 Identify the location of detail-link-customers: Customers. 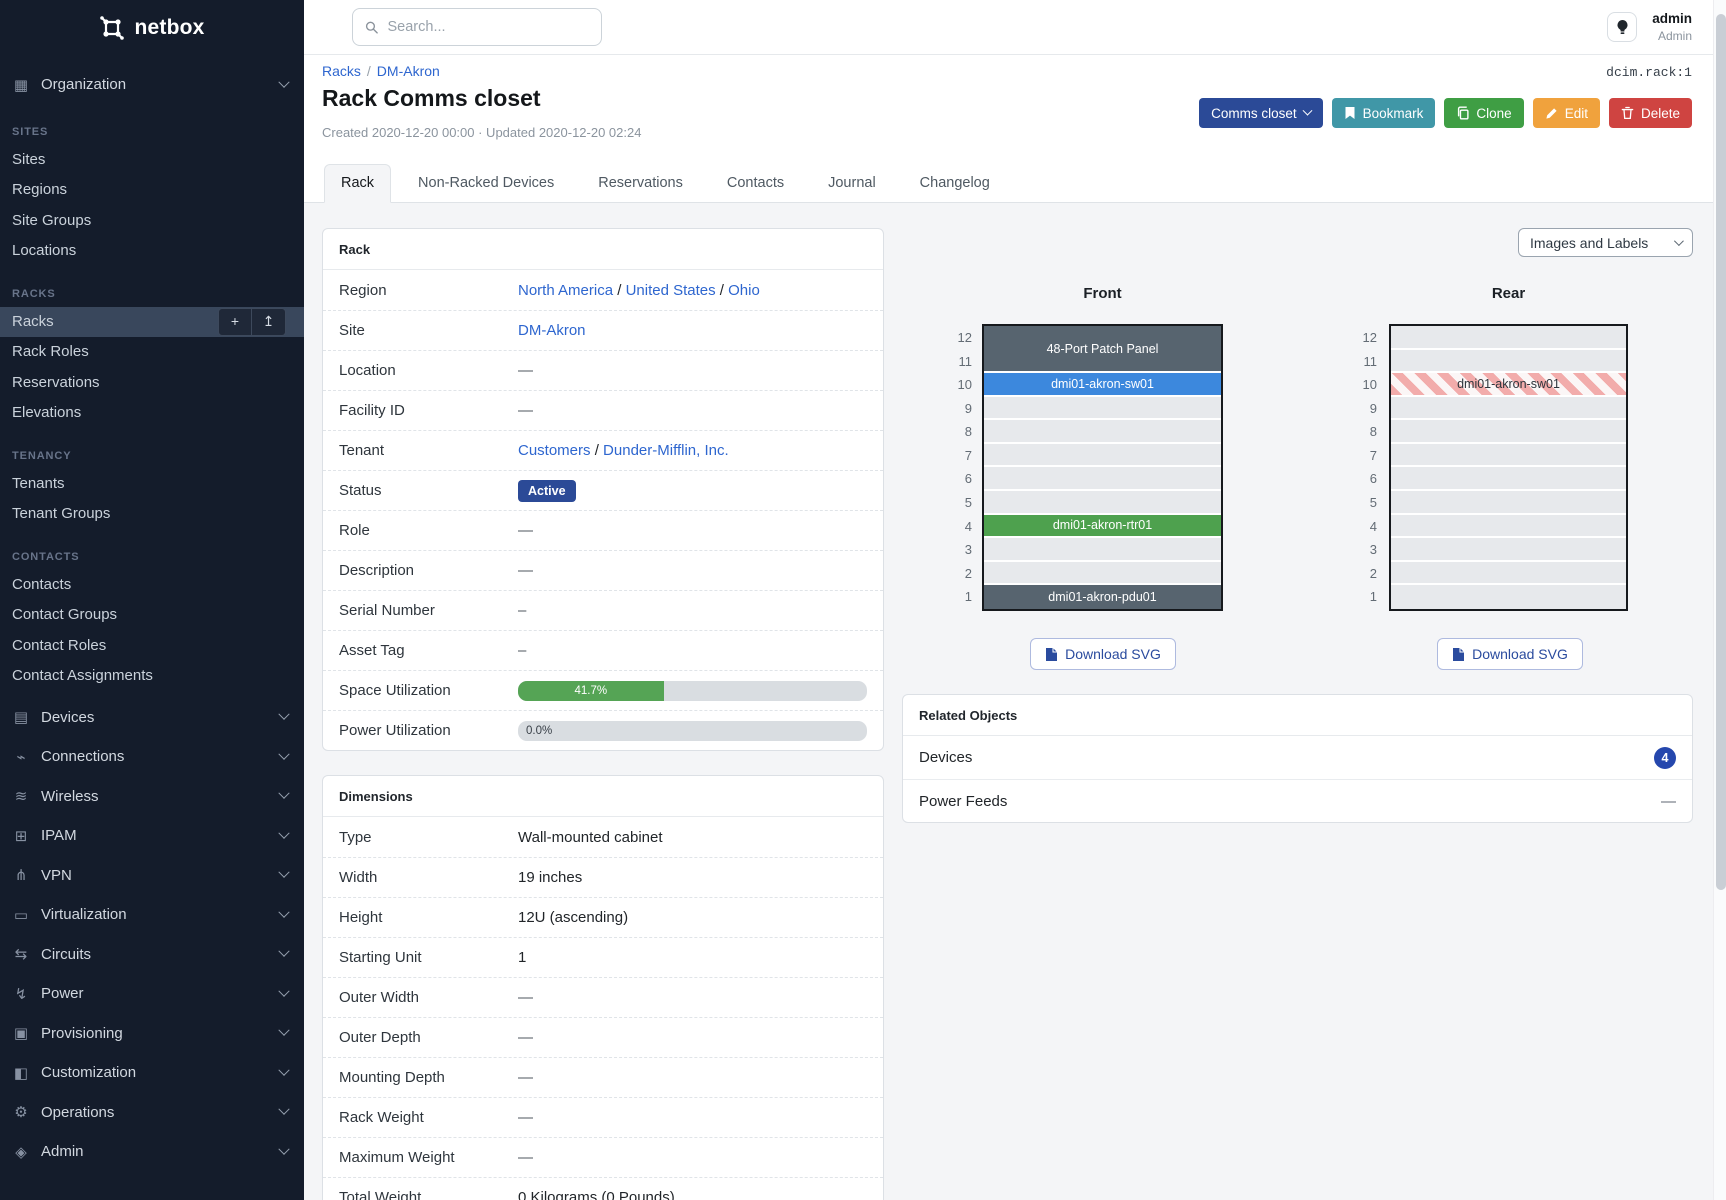
(554, 450).